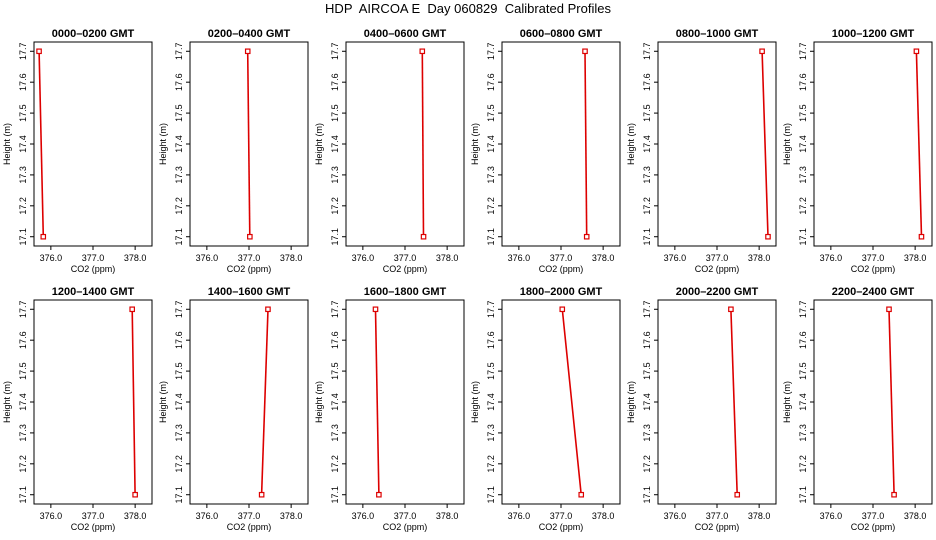 This screenshot has height=540, width=936. I want to click on panel-title: 0400–0600 GMT, so click(405, 34).